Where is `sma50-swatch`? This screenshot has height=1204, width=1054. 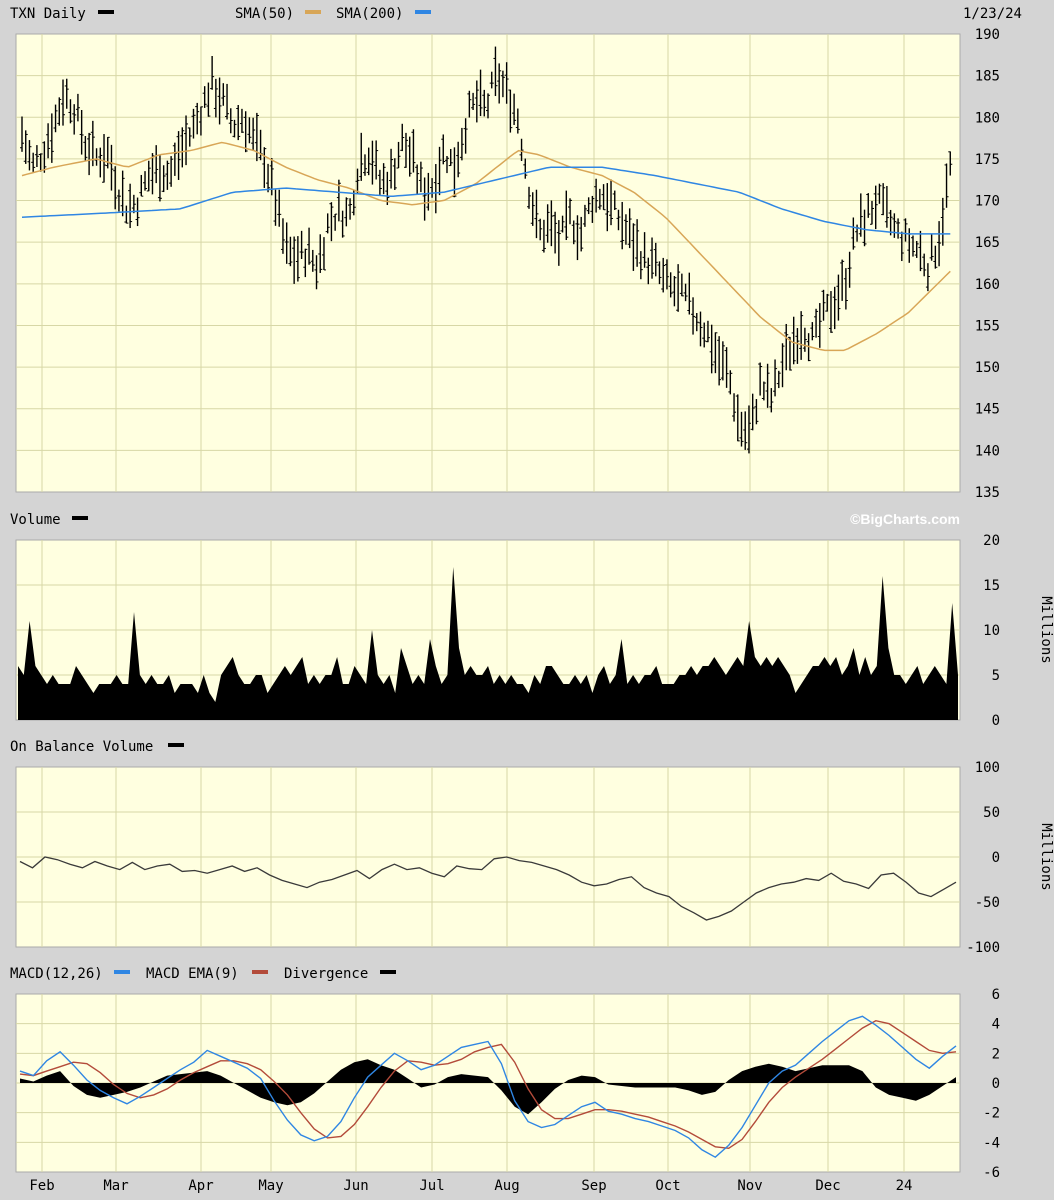
sma50-swatch is located at coordinates (313, 12).